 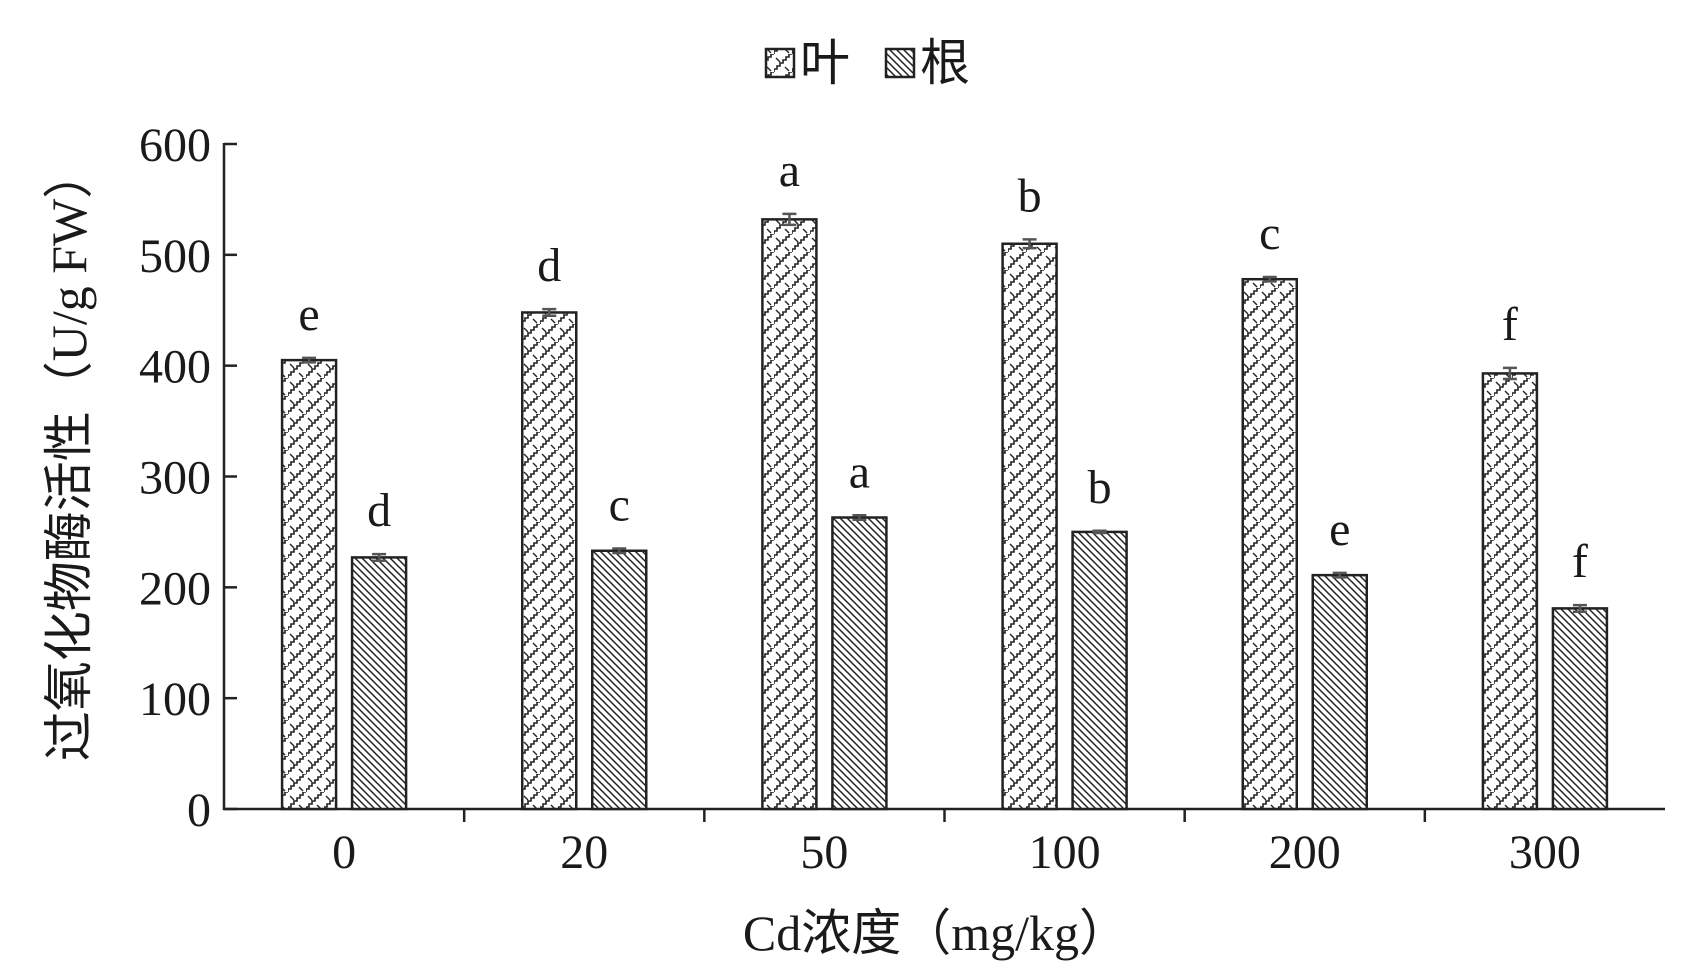 What do you see at coordinates (308, 314) in the screenshot?
I see `significance-letter-leaf-0: e` at bounding box center [308, 314].